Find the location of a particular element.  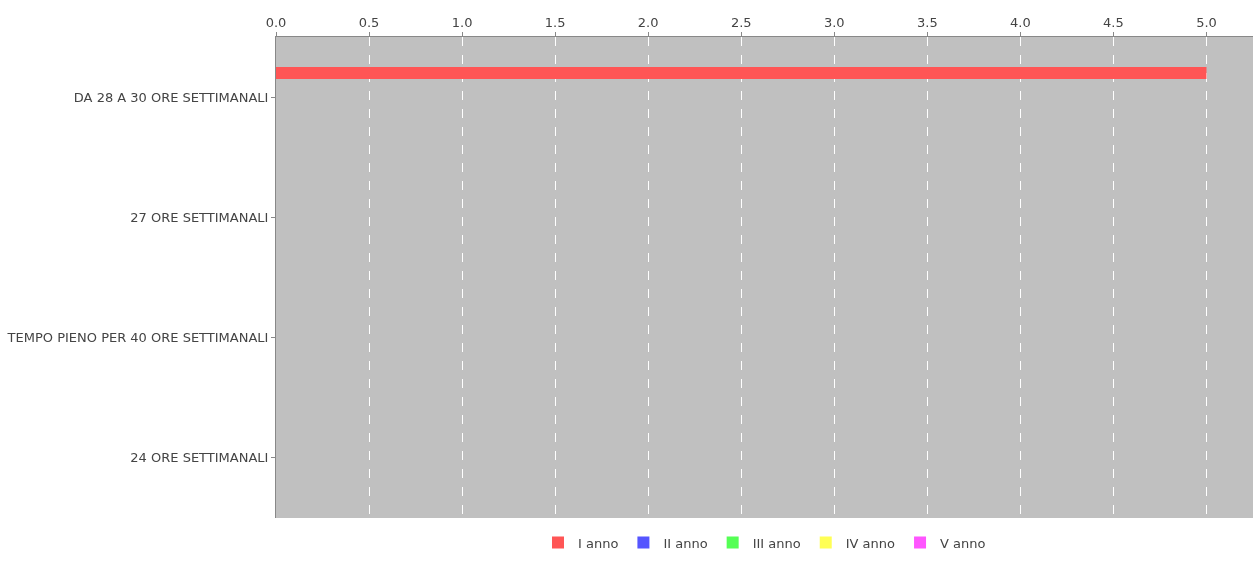

legend-label: II anno is located at coordinates (685, 543).